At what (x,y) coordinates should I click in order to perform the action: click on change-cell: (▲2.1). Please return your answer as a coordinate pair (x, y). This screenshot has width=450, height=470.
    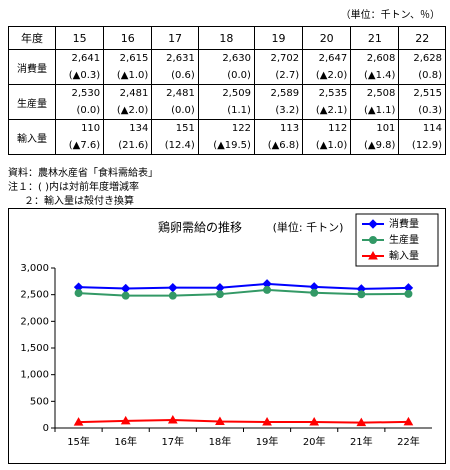
    Looking at the image, I should click on (327, 111).